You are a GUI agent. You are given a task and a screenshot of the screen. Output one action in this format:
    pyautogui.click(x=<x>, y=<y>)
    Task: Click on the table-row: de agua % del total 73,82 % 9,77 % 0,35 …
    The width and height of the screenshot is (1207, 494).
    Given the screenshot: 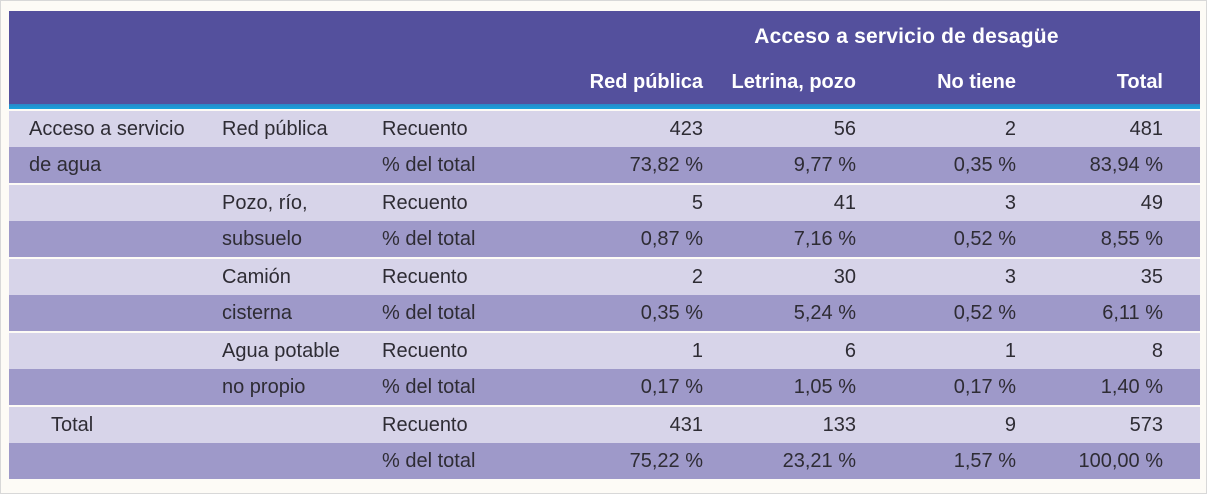 What is the action you would take?
    pyautogui.click(x=604, y=165)
    